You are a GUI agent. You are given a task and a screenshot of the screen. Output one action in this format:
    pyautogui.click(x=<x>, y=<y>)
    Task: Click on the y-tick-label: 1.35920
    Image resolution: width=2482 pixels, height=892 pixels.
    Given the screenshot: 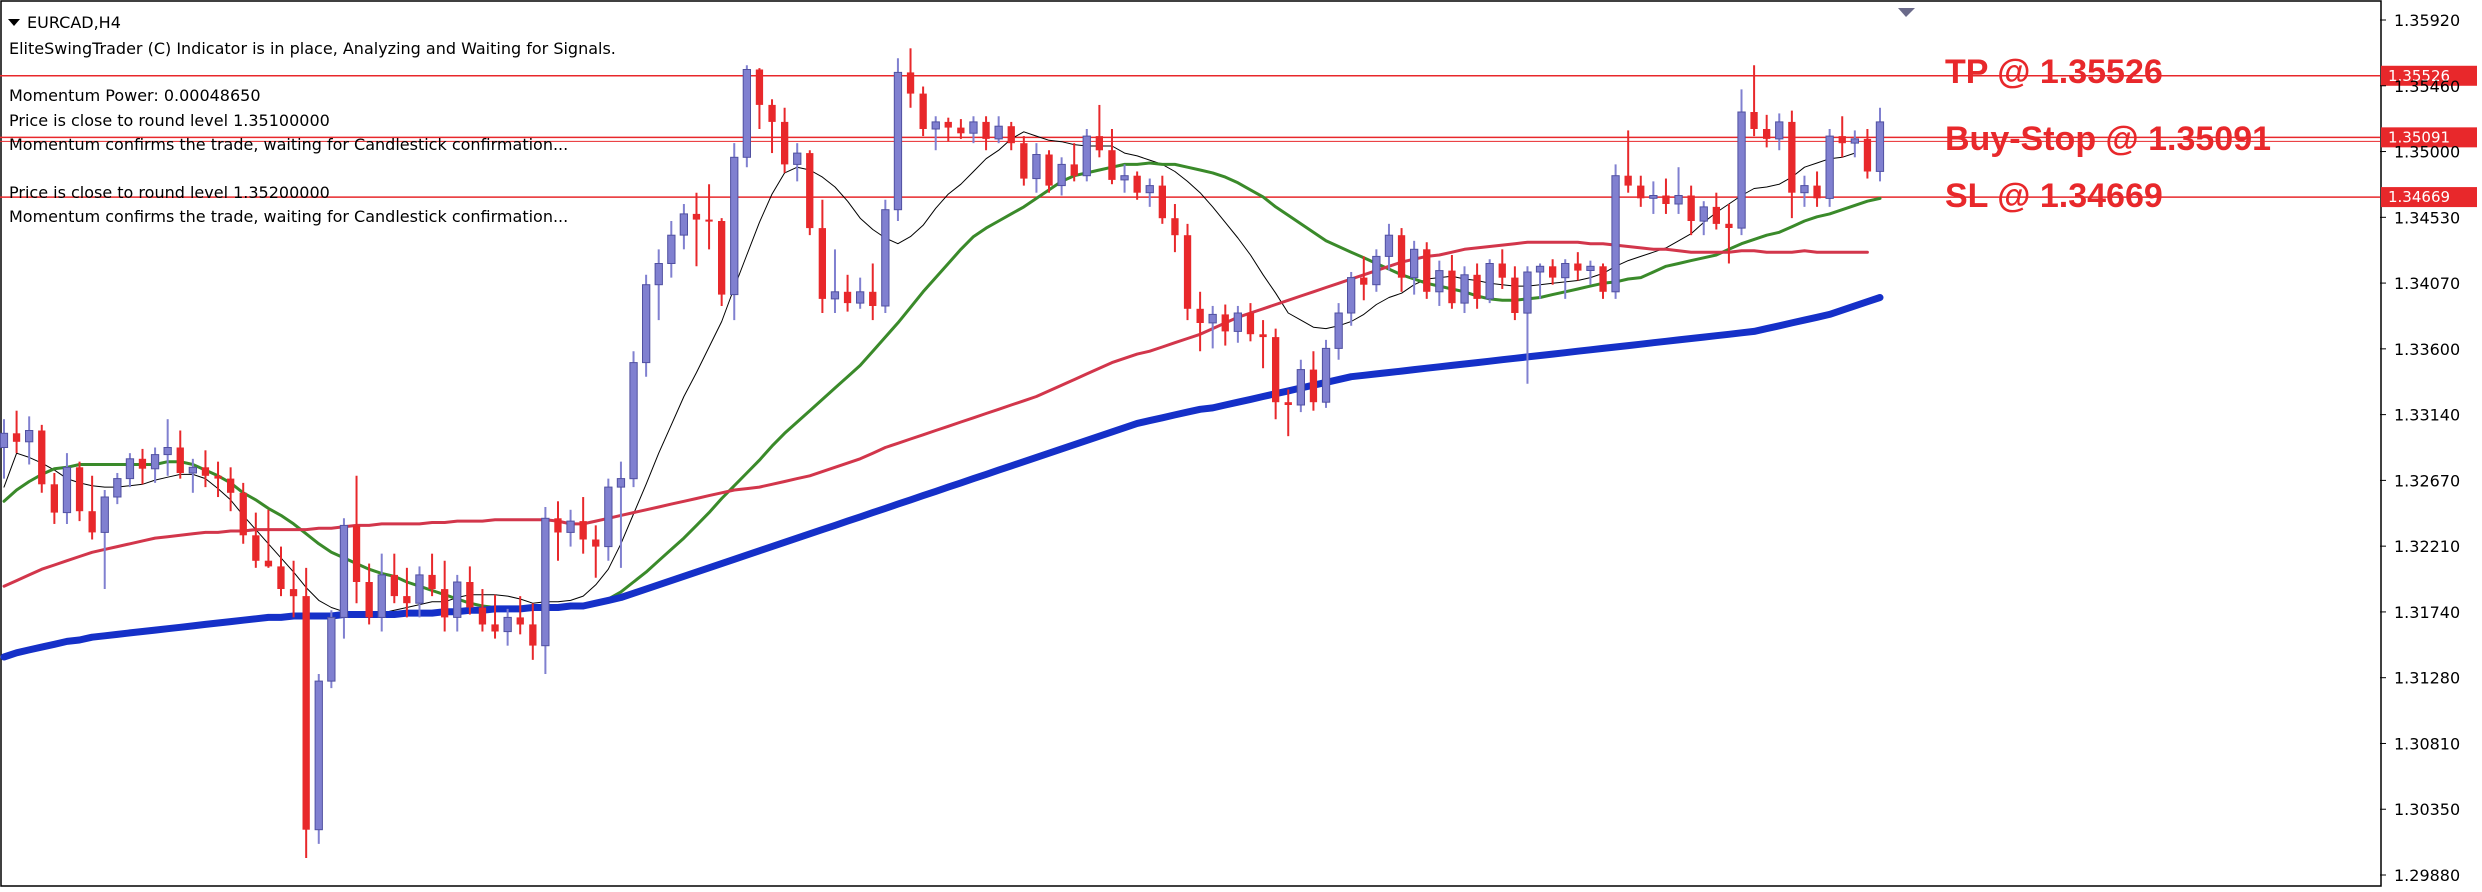 What is the action you would take?
    pyautogui.click(x=2427, y=20)
    